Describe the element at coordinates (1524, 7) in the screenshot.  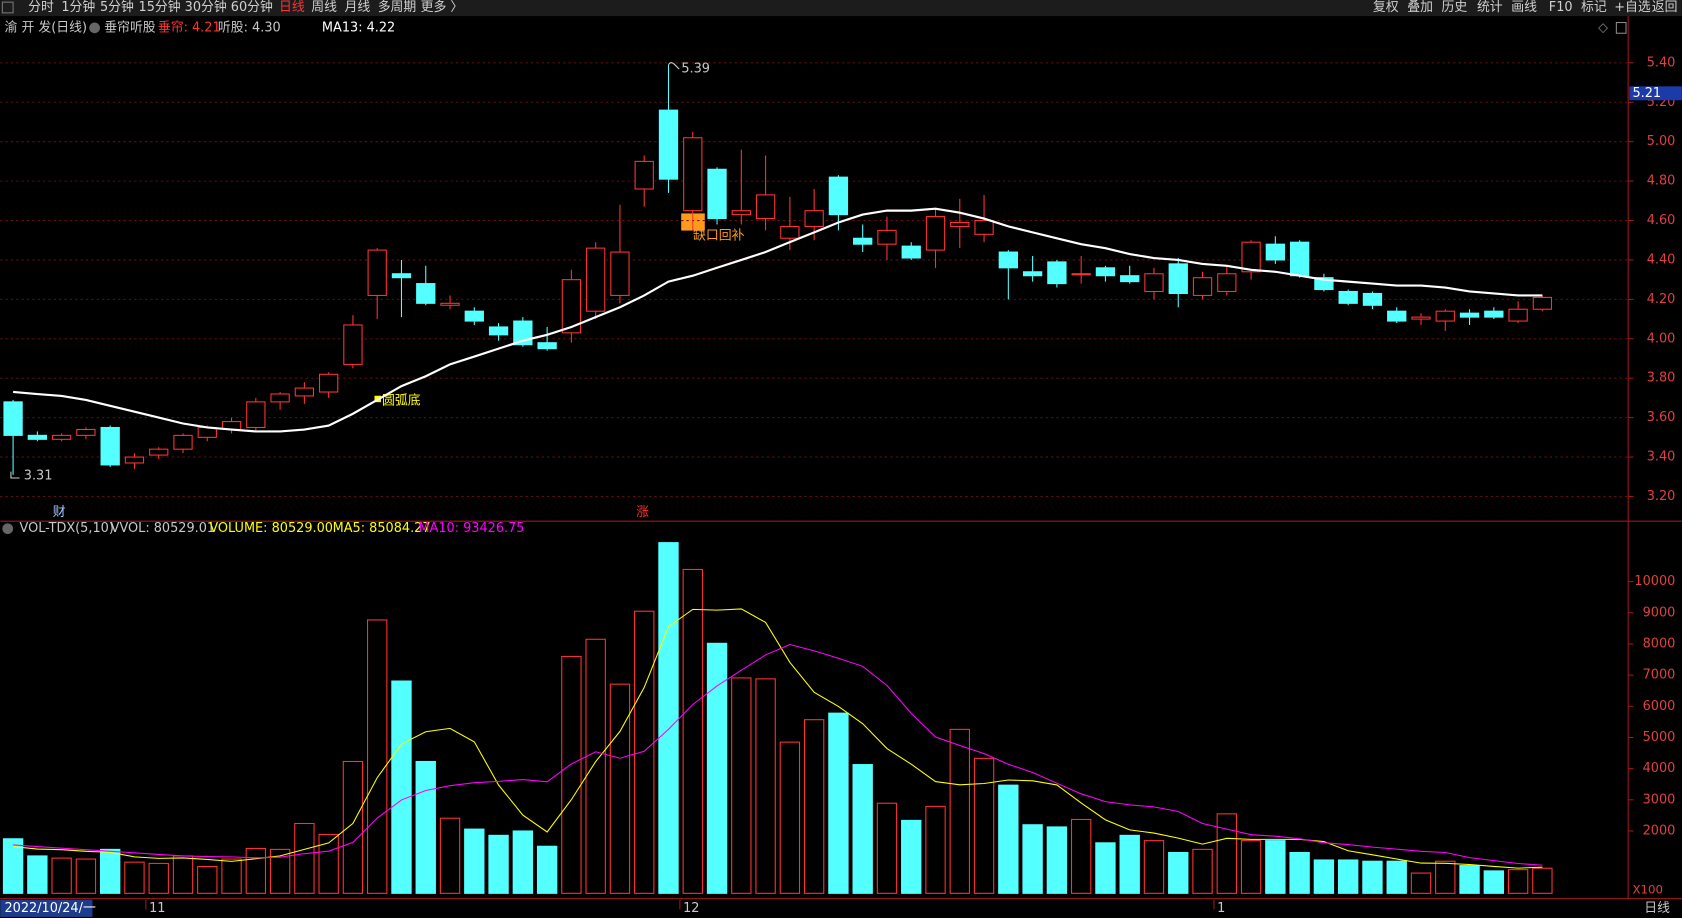
I see `toolbar-item: 画线` at that location.